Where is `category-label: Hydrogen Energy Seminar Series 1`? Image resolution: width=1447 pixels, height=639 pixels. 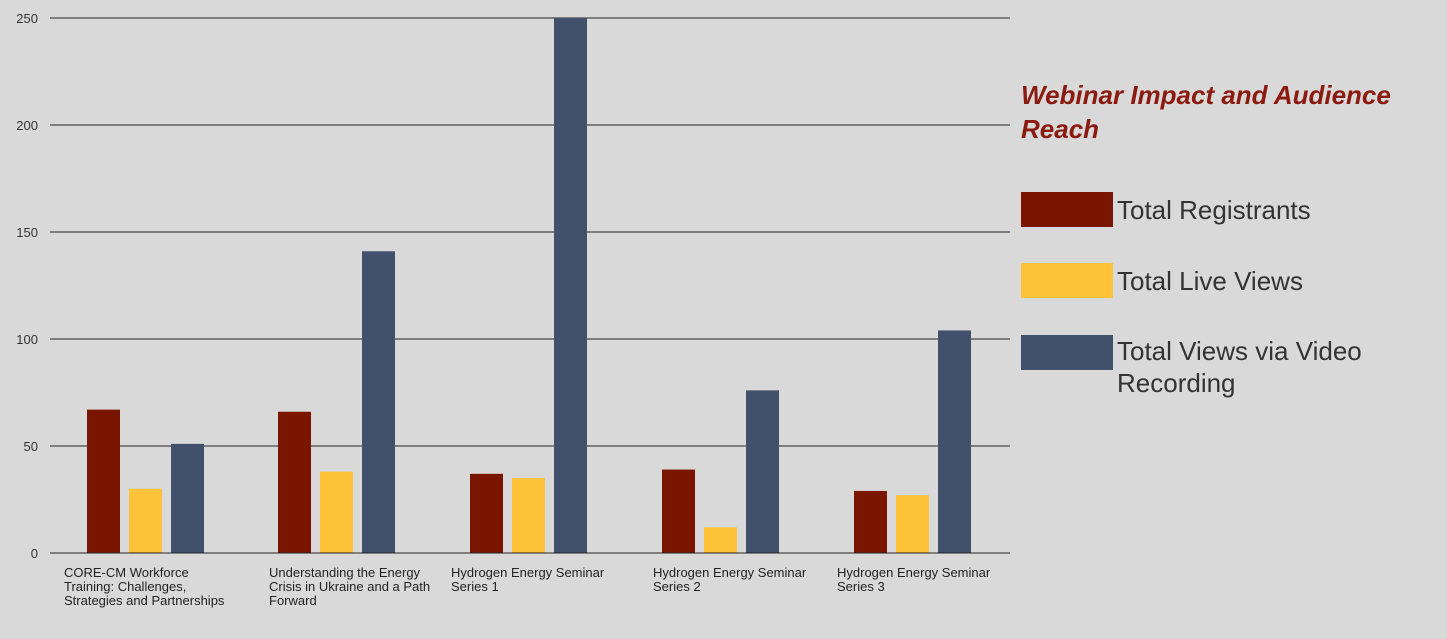
category-label: Hydrogen Energy Seminar Series 1 is located at coordinates (533, 580).